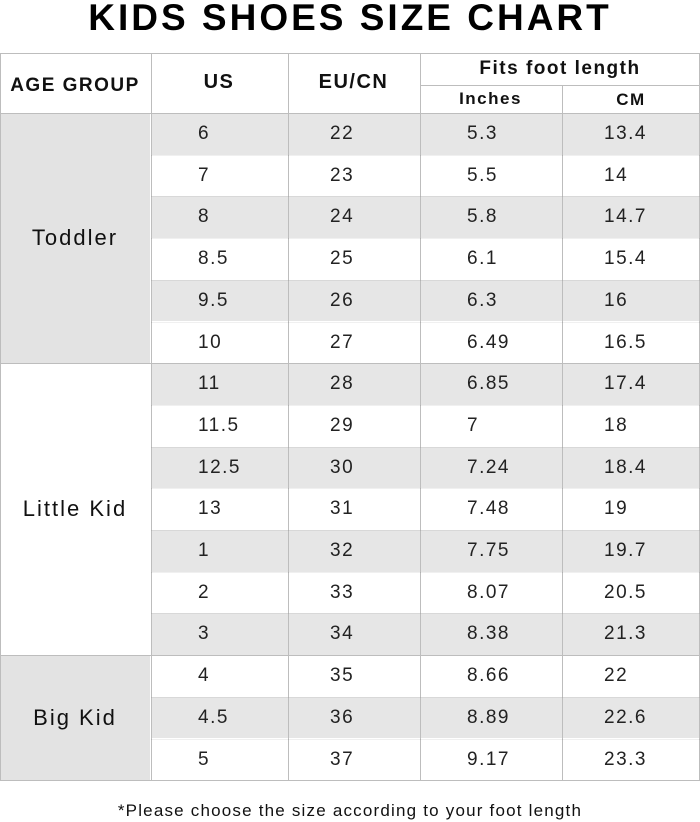 The height and width of the screenshot is (822, 700). What do you see at coordinates (482, 175) in the screenshot?
I see `inches-cell: 5.5` at bounding box center [482, 175].